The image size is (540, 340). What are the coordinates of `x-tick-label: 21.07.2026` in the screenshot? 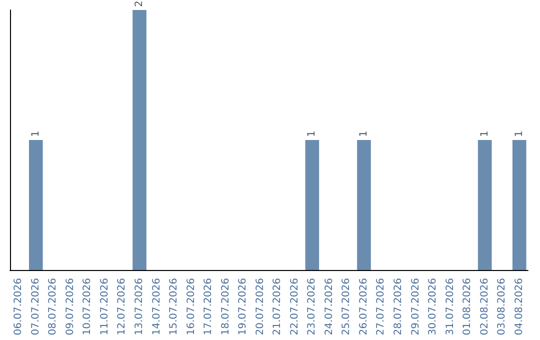 It's located at (278, 307).